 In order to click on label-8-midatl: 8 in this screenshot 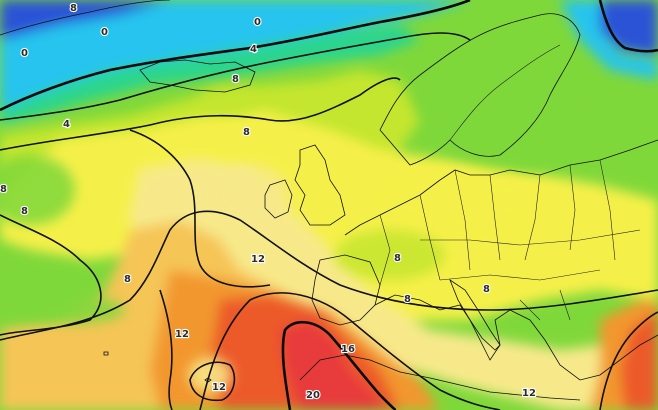, I will do `click(127, 279)`.